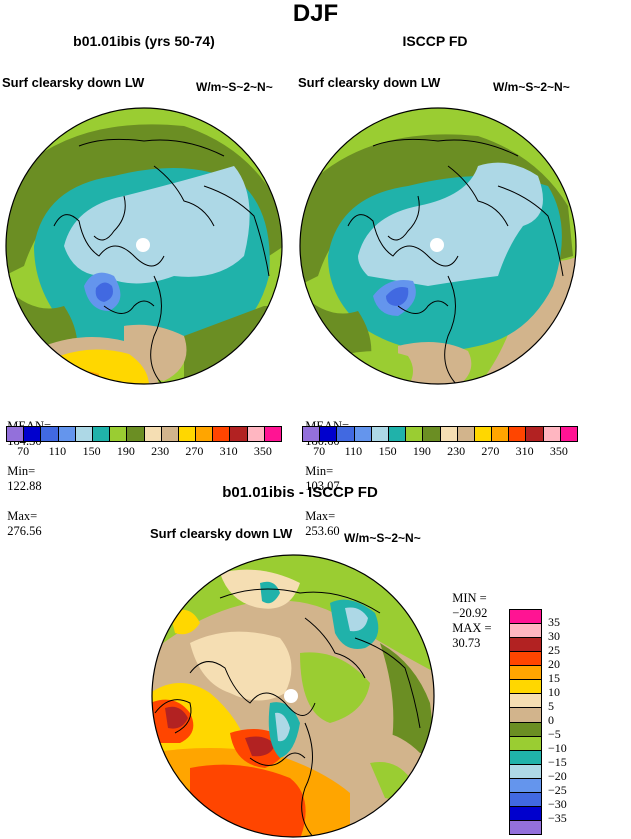  I want to click on colorbar-tick-label: −15, so click(557, 762).